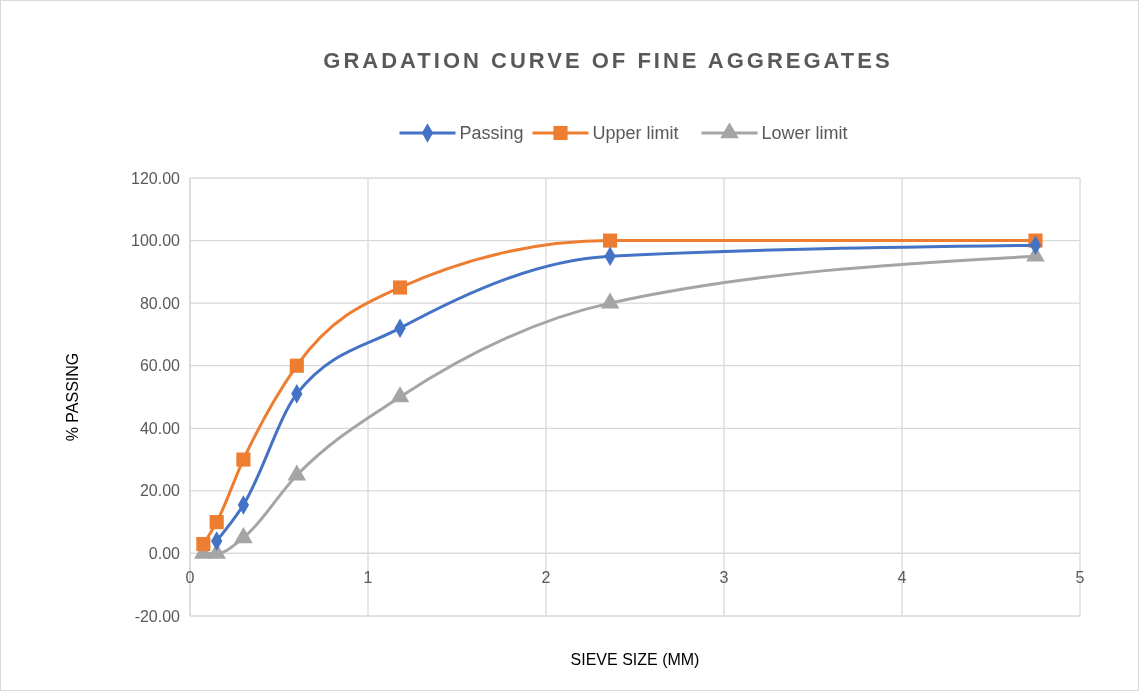 This screenshot has width=1147, height=699. What do you see at coordinates (164, 554) in the screenshot?
I see `y-tick-label: 0.00` at bounding box center [164, 554].